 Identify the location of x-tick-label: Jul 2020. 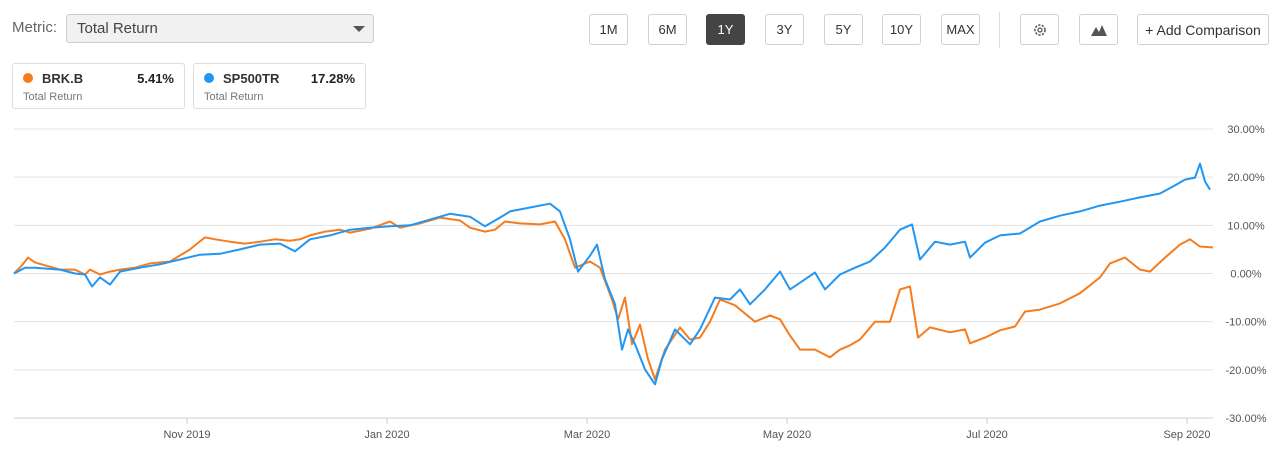
(987, 435).